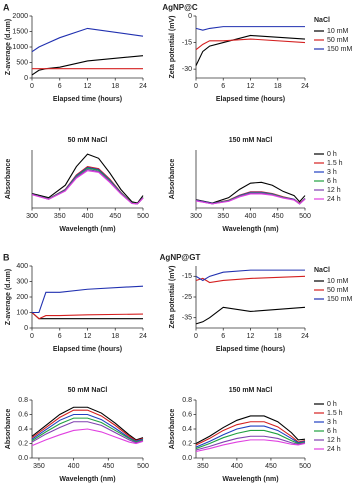 This screenshot has width=362, height=500. What do you see at coordinates (187, 69) in the screenshot?
I see `y-tick-label: -30` at bounding box center [187, 69].